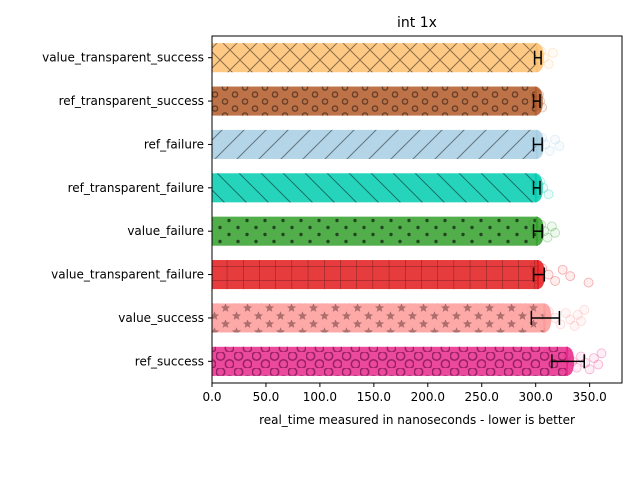 This screenshot has width=640, height=480. I want to click on x-tick-label: 50.0, so click(266, 397).